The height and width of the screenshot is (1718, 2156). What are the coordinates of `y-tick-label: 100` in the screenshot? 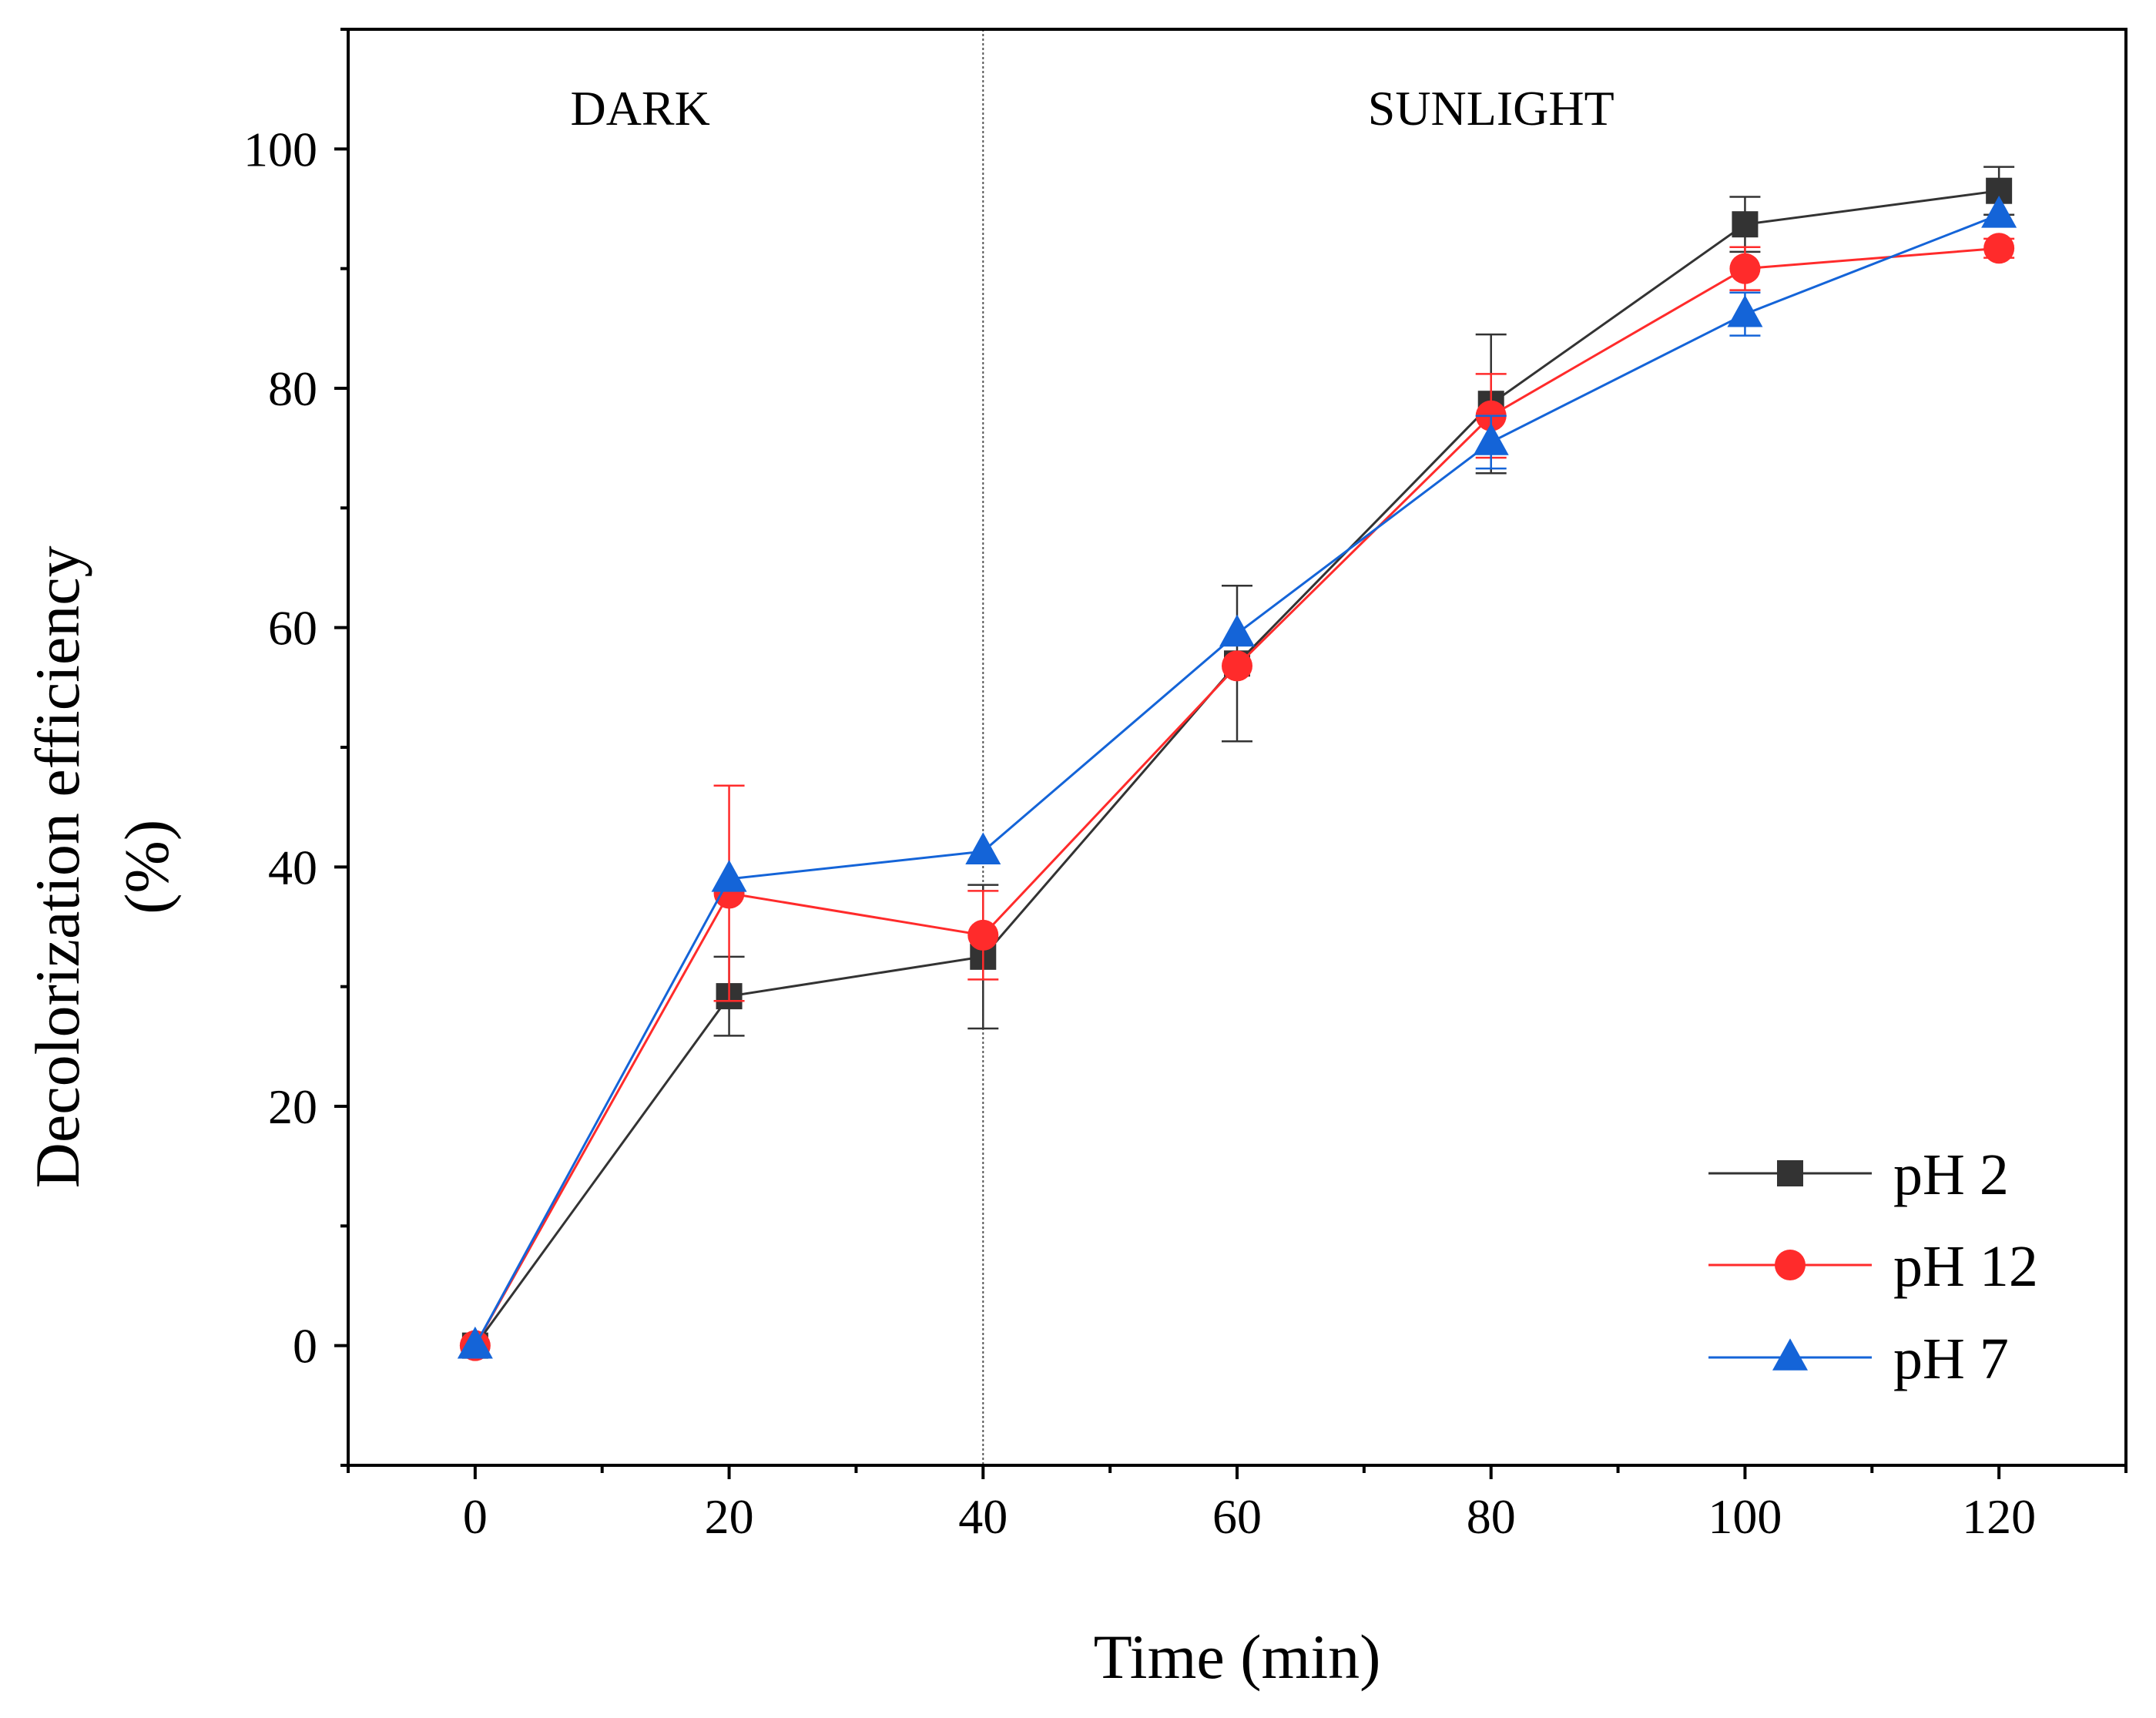 It's located at (280, 149).